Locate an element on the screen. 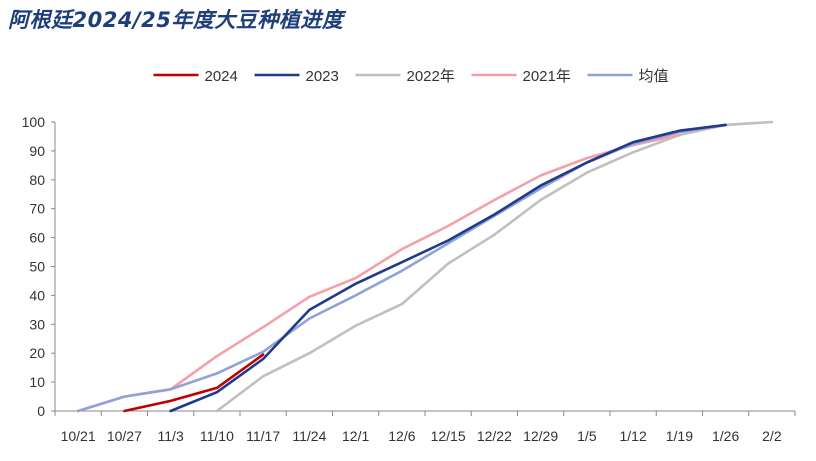 This screenshot has height=461, width=816. x-tick-label: 12/6 is located at coordinates (401, 436).